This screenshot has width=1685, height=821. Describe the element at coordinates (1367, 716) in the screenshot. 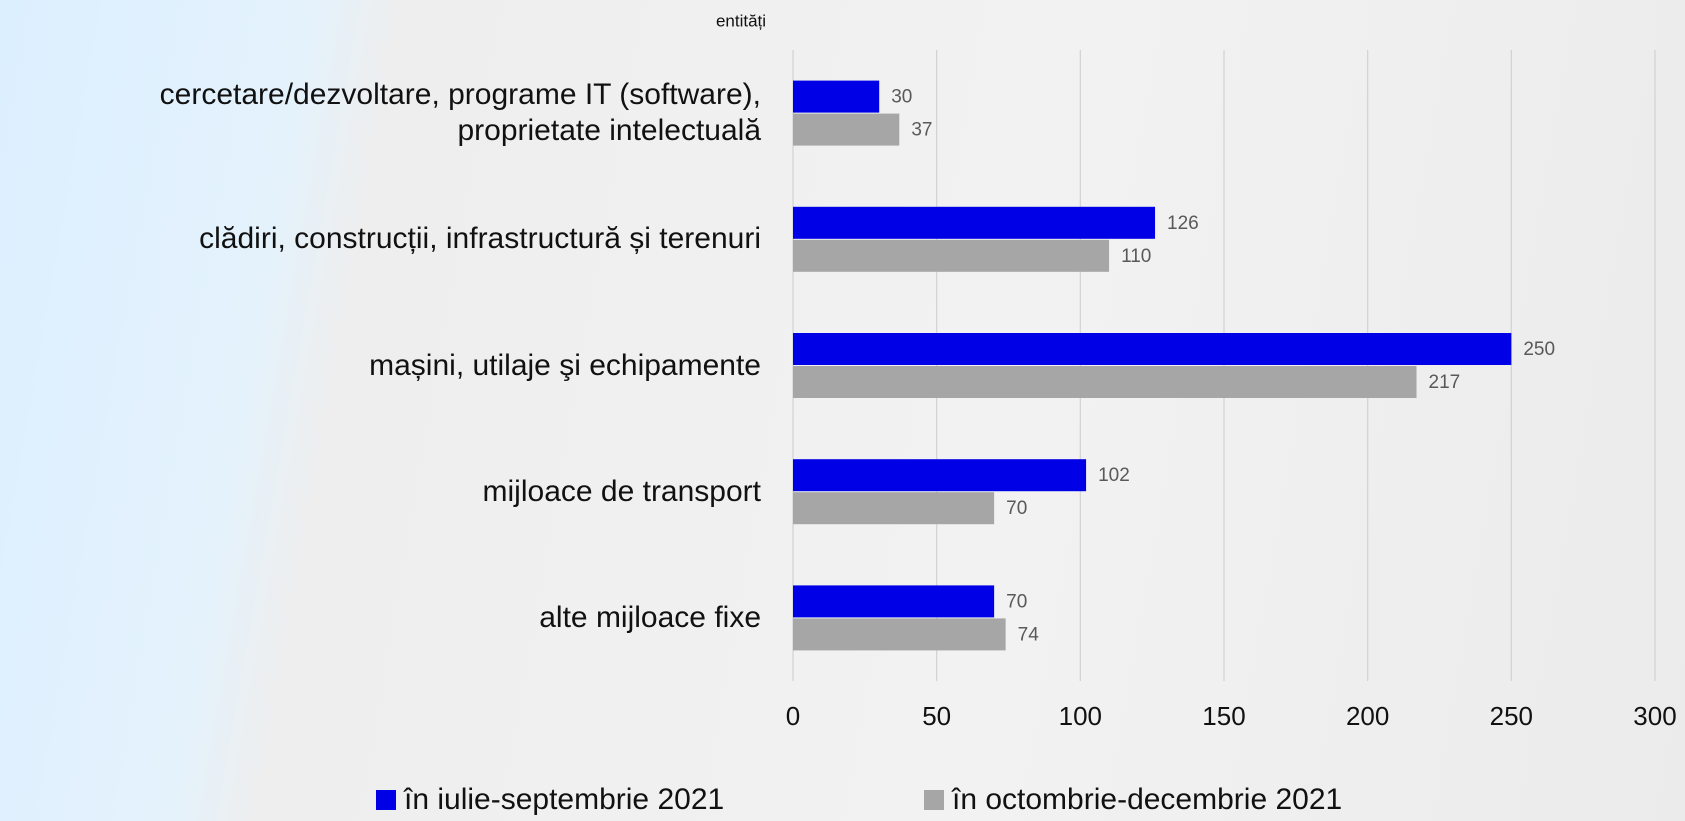

I see `x-tick-label: 200` at that location.